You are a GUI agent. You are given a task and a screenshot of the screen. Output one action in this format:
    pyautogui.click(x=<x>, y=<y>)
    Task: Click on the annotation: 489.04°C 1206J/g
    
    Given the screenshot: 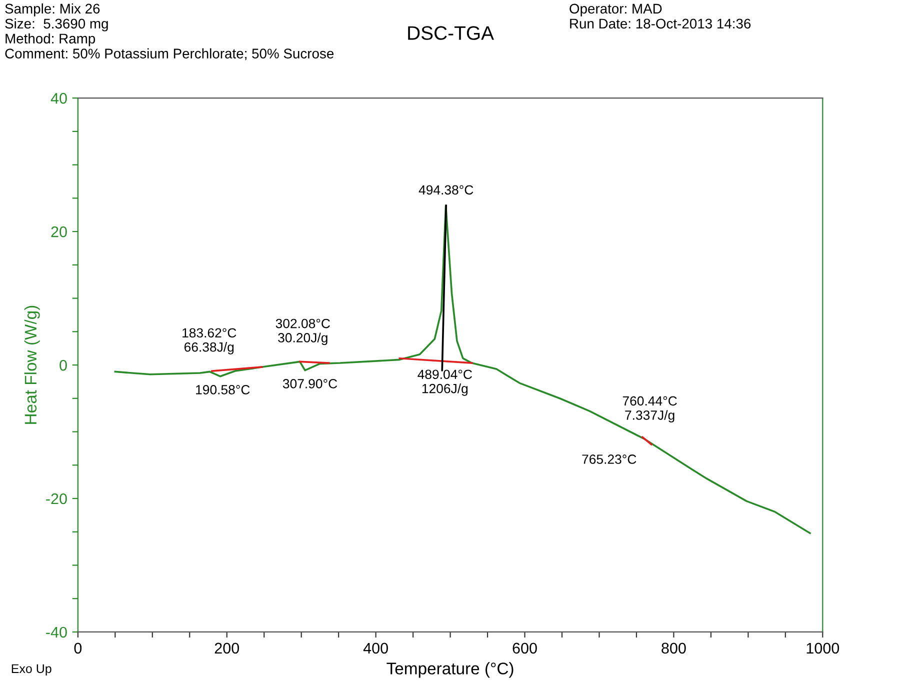 What is the action you would take?
    pyautogui.click(x=445, y=383)
    